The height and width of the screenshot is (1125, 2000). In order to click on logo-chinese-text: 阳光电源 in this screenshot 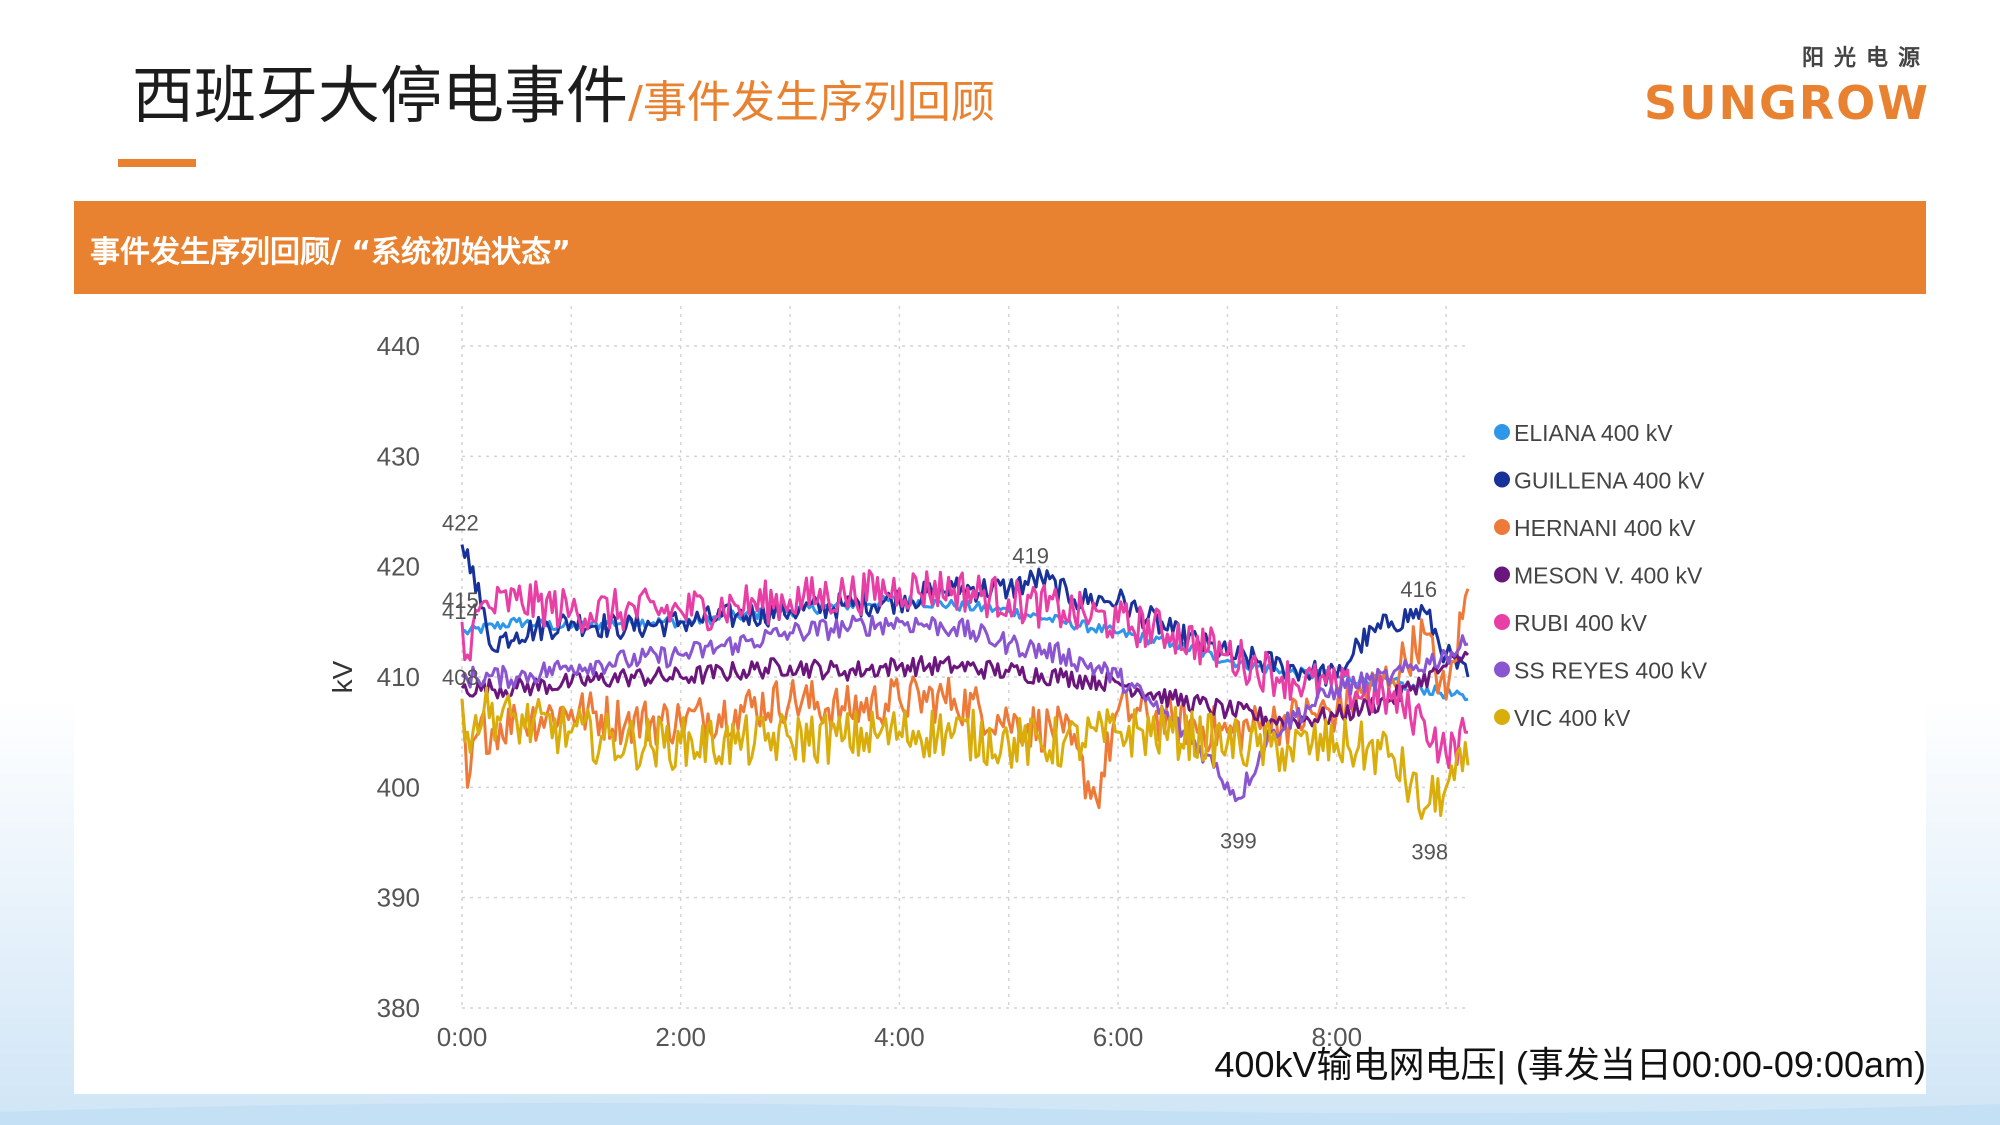, I will do `click(1865, 58)`.